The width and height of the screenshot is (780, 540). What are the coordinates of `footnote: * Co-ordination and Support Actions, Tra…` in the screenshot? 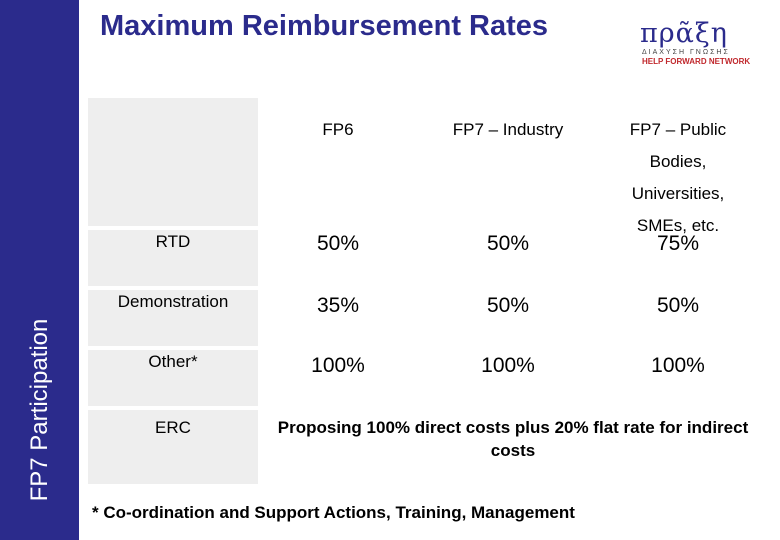 It's located at (333, 512).